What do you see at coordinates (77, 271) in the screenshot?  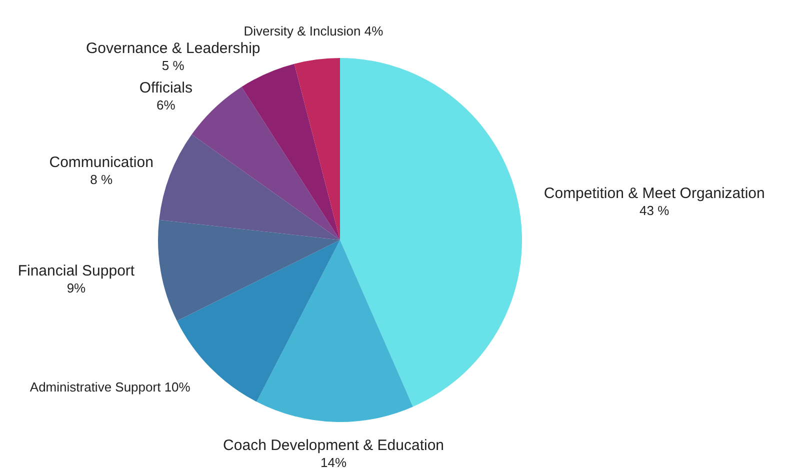 I see `slice-label: Financial Support` at bounding box center [77, 271].